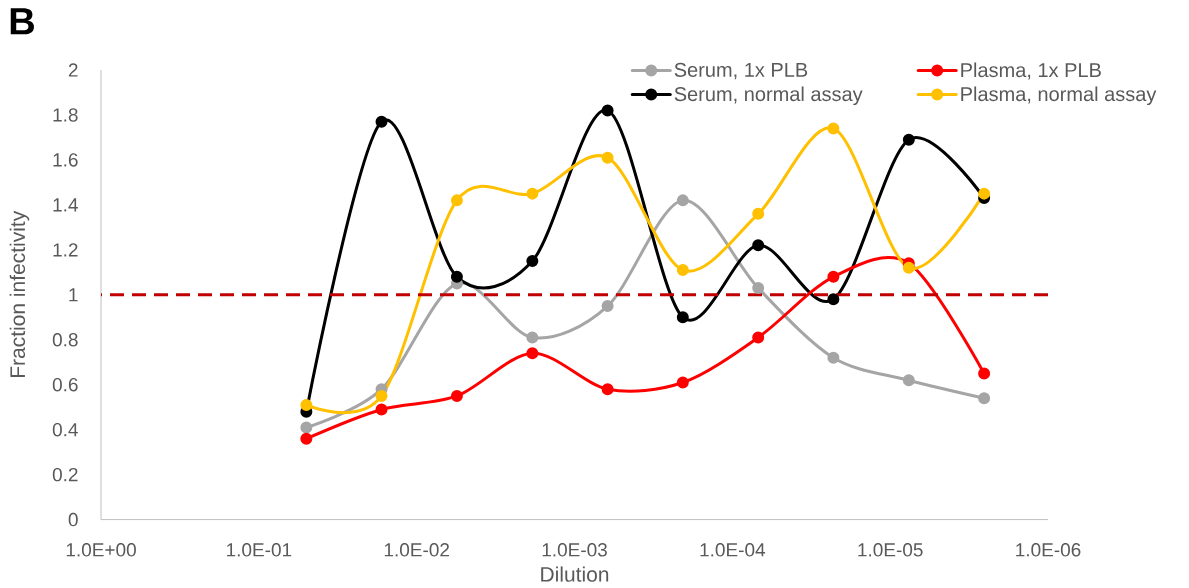  I want to click on x-tick-label: 1.0E-05, so click(890, 550).